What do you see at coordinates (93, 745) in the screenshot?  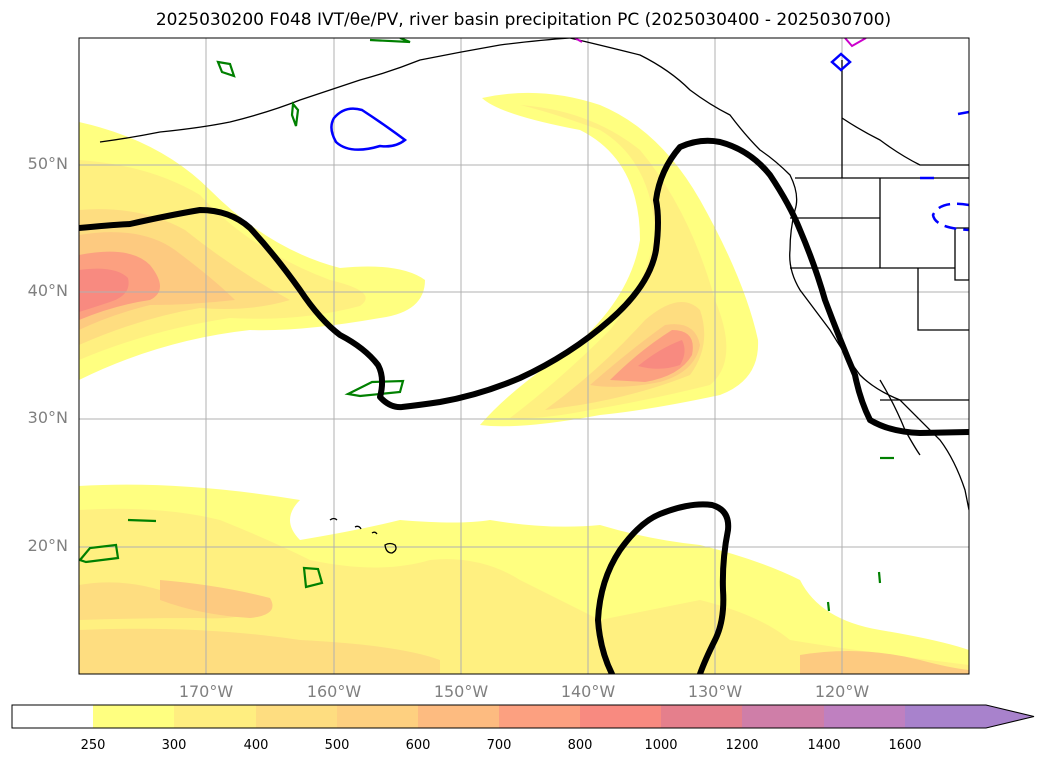 I see `colorbar-tick-250: 250` at bounding box center [93, 745].